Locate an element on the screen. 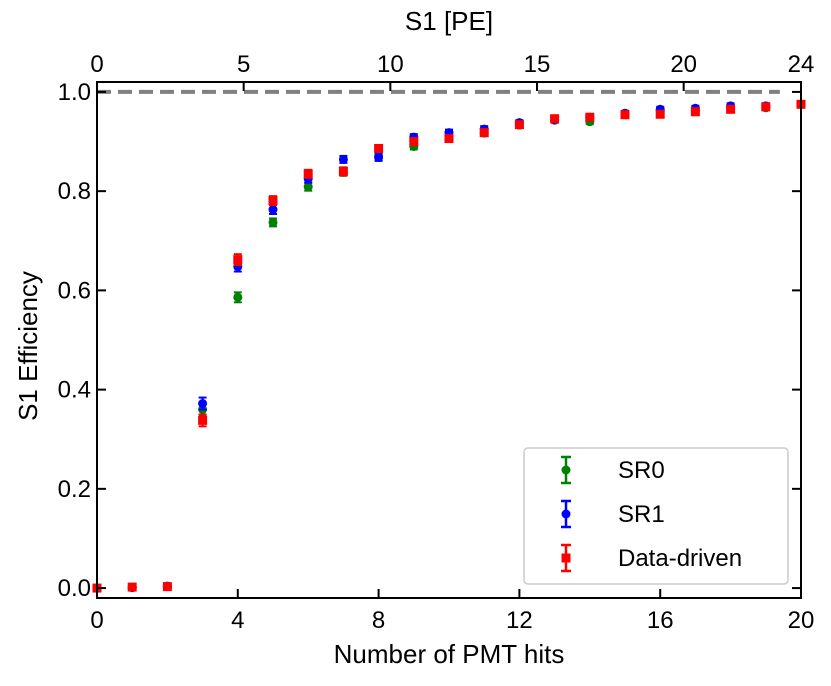  y-tick-label-3: 0.6 is located at coordinates (74, 290).